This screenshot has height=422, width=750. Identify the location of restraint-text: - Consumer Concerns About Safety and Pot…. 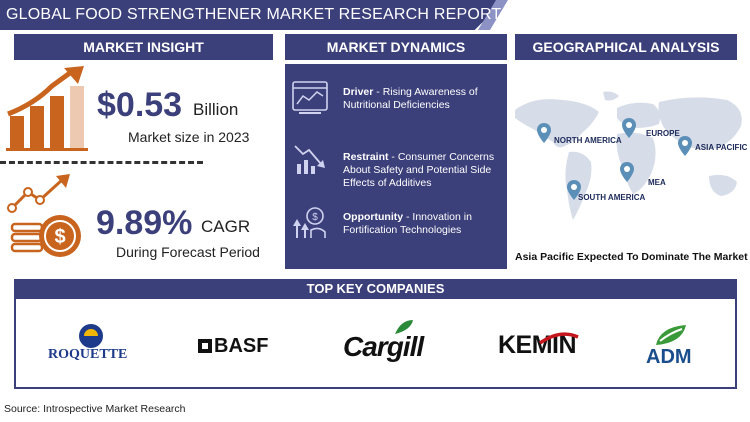
(419, 170).